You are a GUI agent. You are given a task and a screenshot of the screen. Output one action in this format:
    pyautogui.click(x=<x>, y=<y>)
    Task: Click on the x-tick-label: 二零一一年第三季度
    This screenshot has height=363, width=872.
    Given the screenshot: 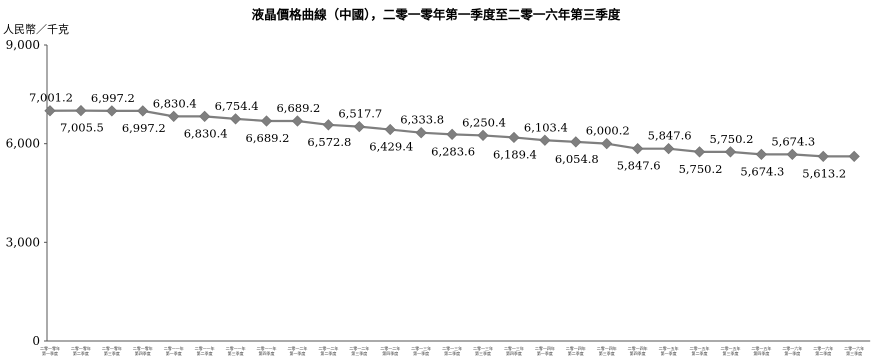 What is the action you would take?
    pyautogui.click(x=236, y=350)
    